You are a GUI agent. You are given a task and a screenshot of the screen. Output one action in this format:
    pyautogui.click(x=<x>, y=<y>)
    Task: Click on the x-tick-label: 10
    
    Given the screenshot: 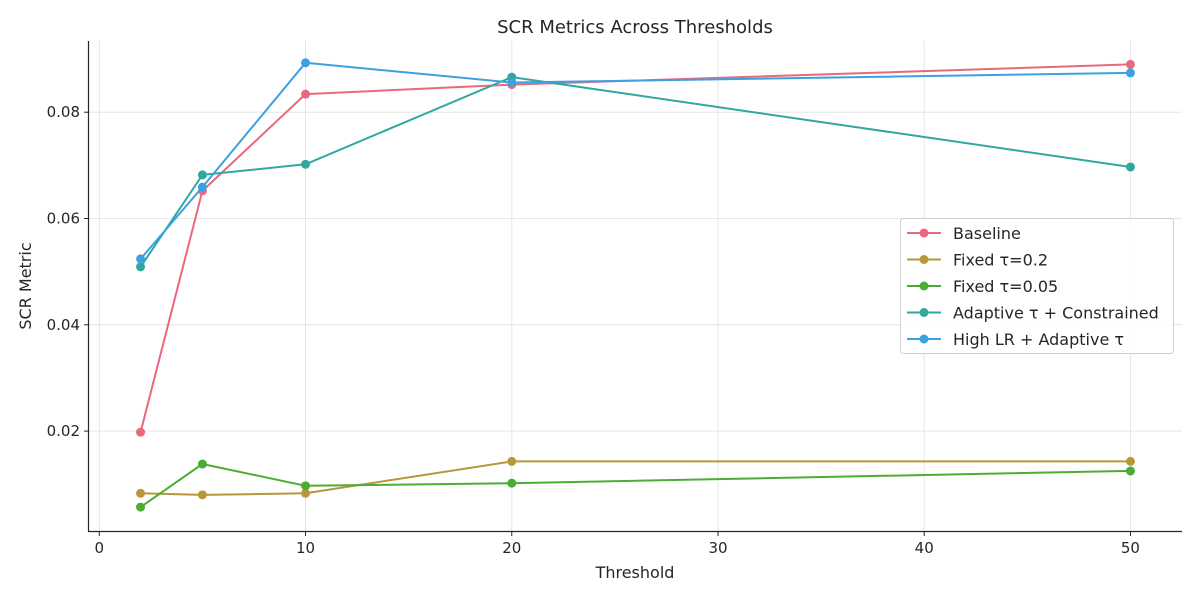 What is the action you would take?
    pyautogui.click(x=305, y=548)
    